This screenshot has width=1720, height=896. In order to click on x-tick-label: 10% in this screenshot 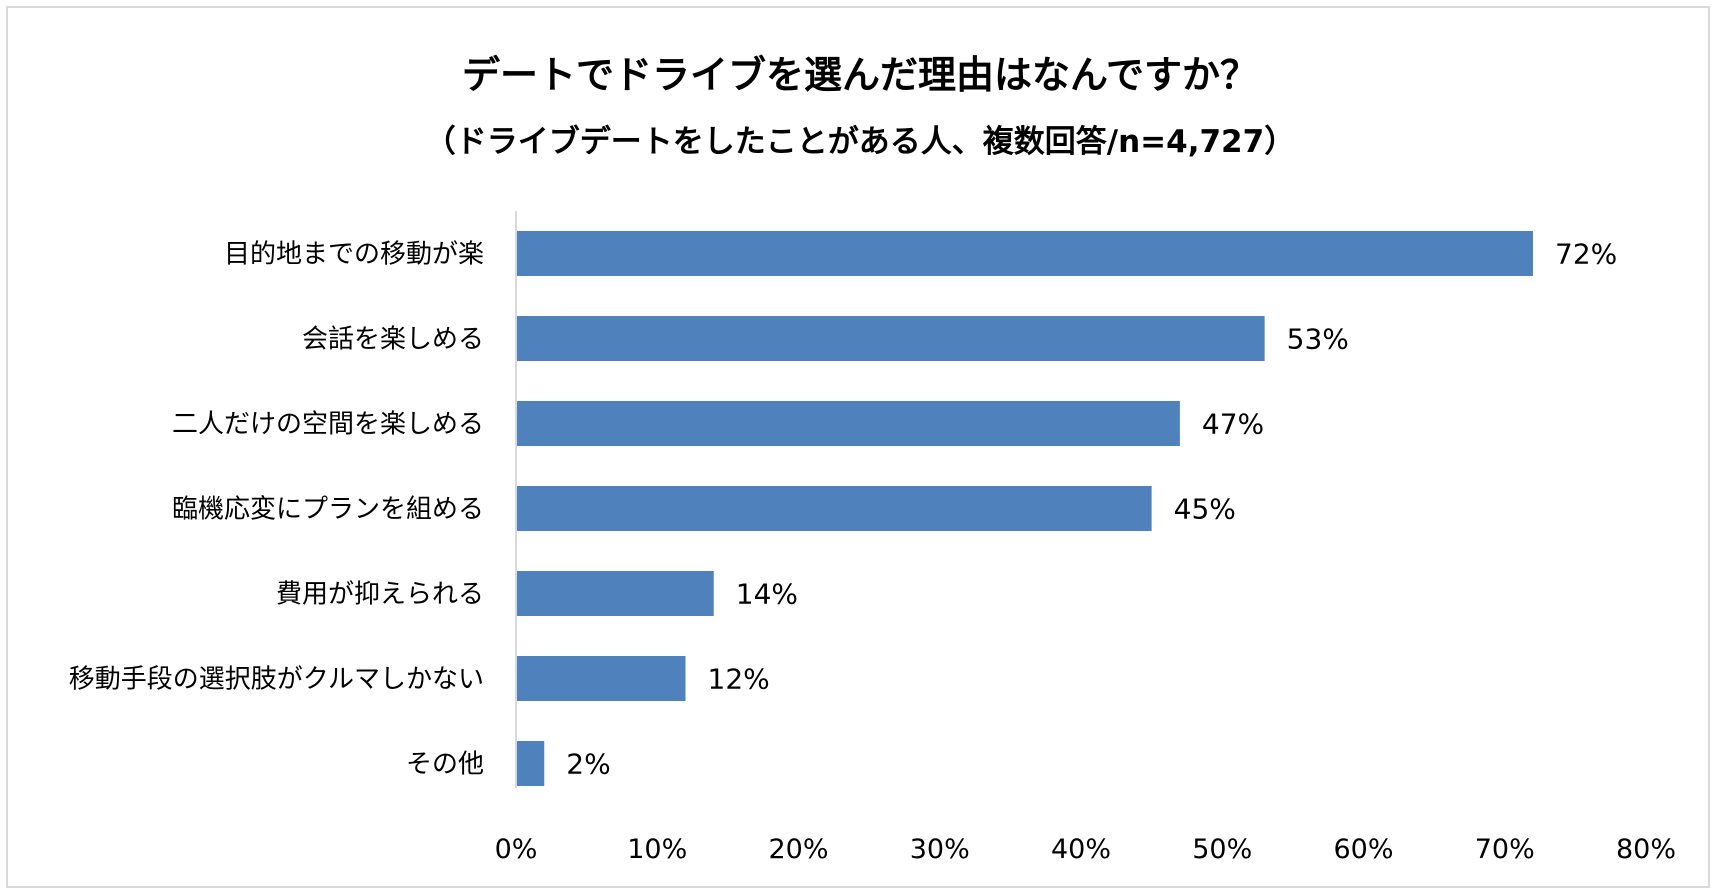, I will do `click(657, 849)`.